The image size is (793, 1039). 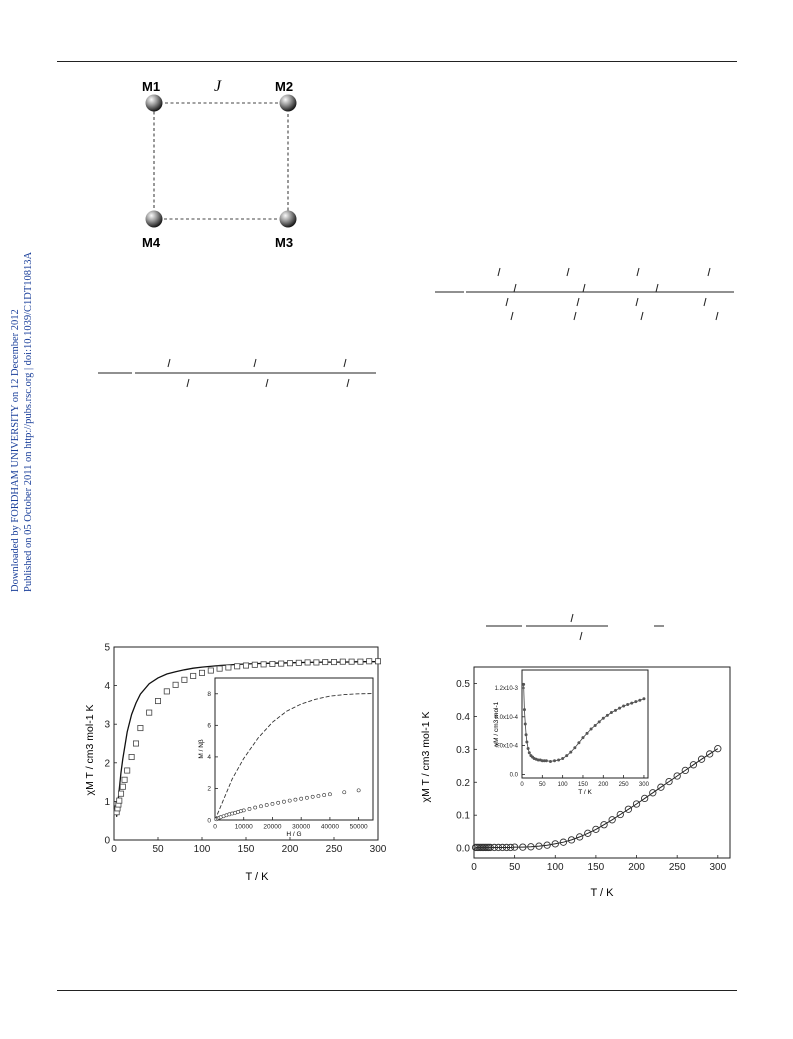 I want to click on inset-x-tick-label: 200, so click(x=603, y=785).